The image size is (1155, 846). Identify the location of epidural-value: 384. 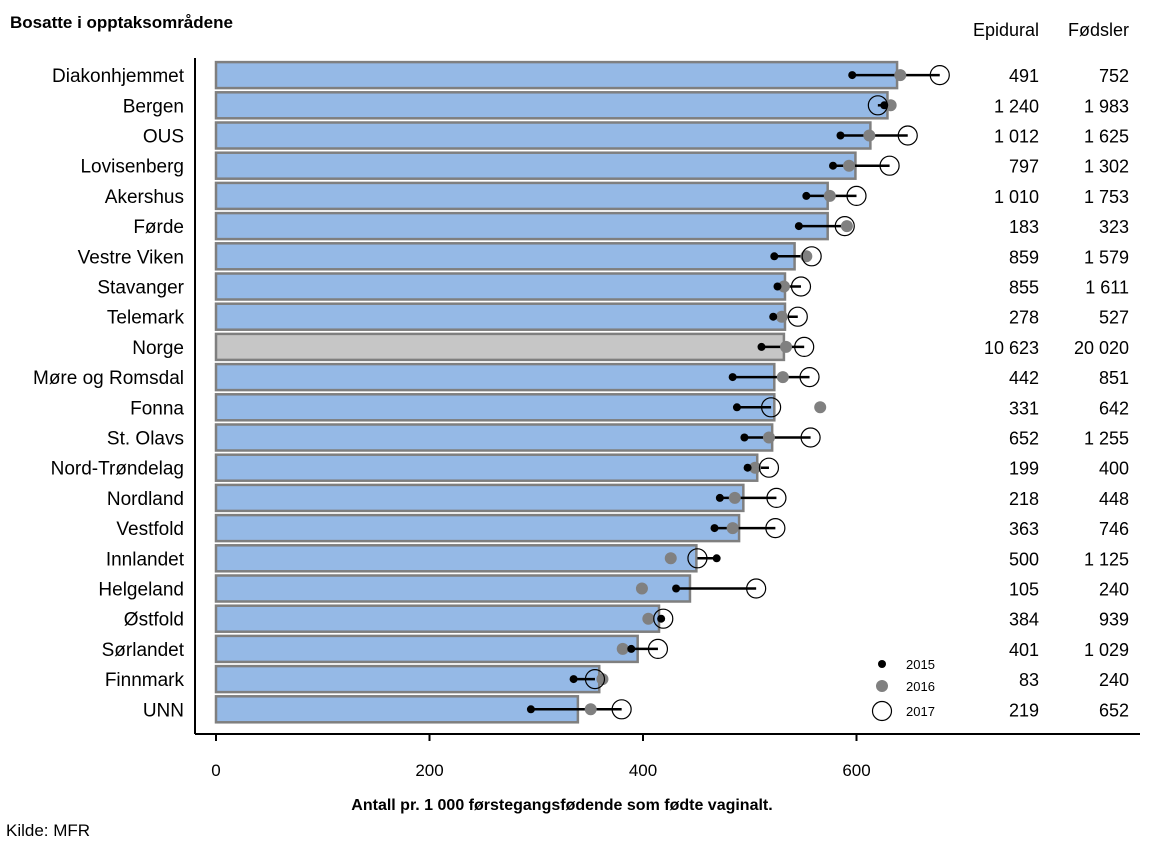
(1024, 620).